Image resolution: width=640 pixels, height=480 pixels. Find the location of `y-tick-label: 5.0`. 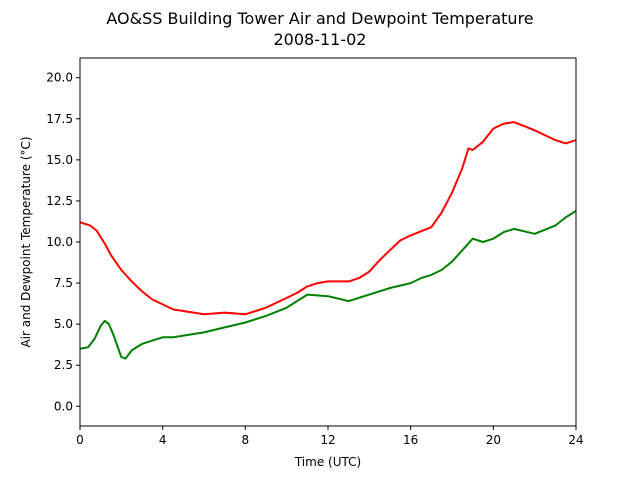

y-tick-label: 5.0 is located at coordinates (63, 324).